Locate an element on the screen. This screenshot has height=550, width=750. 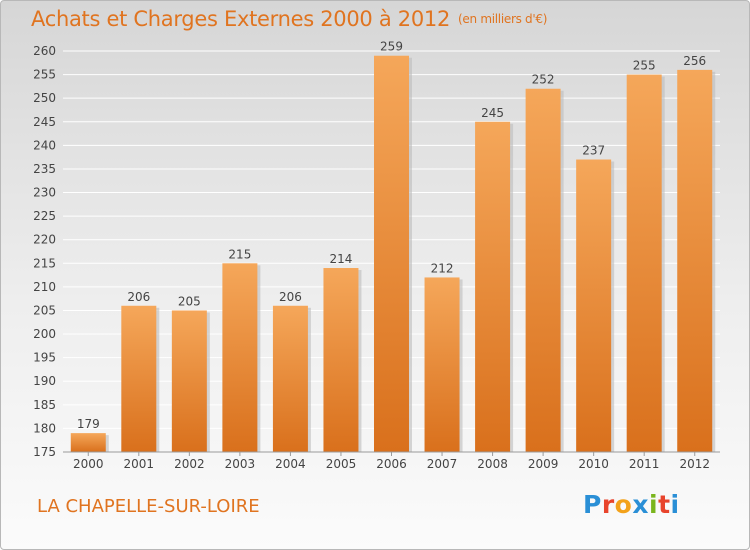
y-tick-label: 195 is located at coordinates (44, 358).